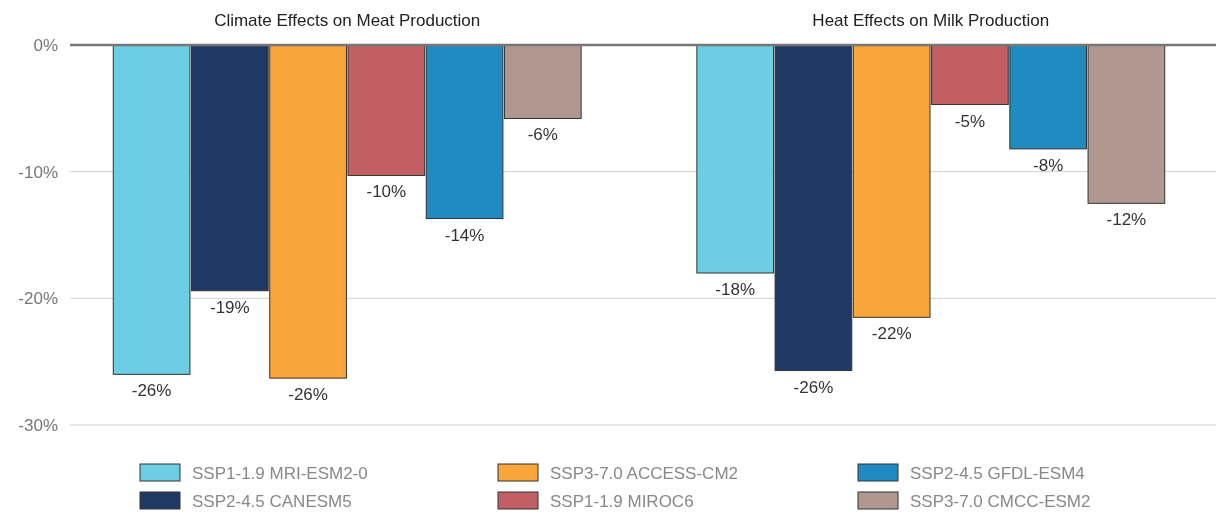 Image resolution: width=1218 pixels, height=523 pixels. What do you see at coordinates (38, 425) in the screenshot?
I see `y-tick-label: -30%` at bounding box center [38, 425].